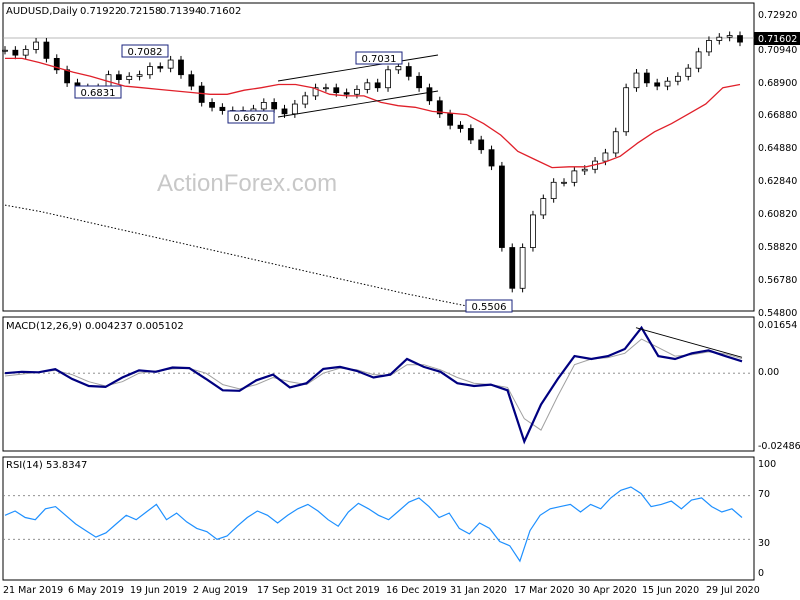 The height and width of the screenshot is (600, 800). I want to click on x-tick-label: 16 Dec 2019, so click(416, 590).